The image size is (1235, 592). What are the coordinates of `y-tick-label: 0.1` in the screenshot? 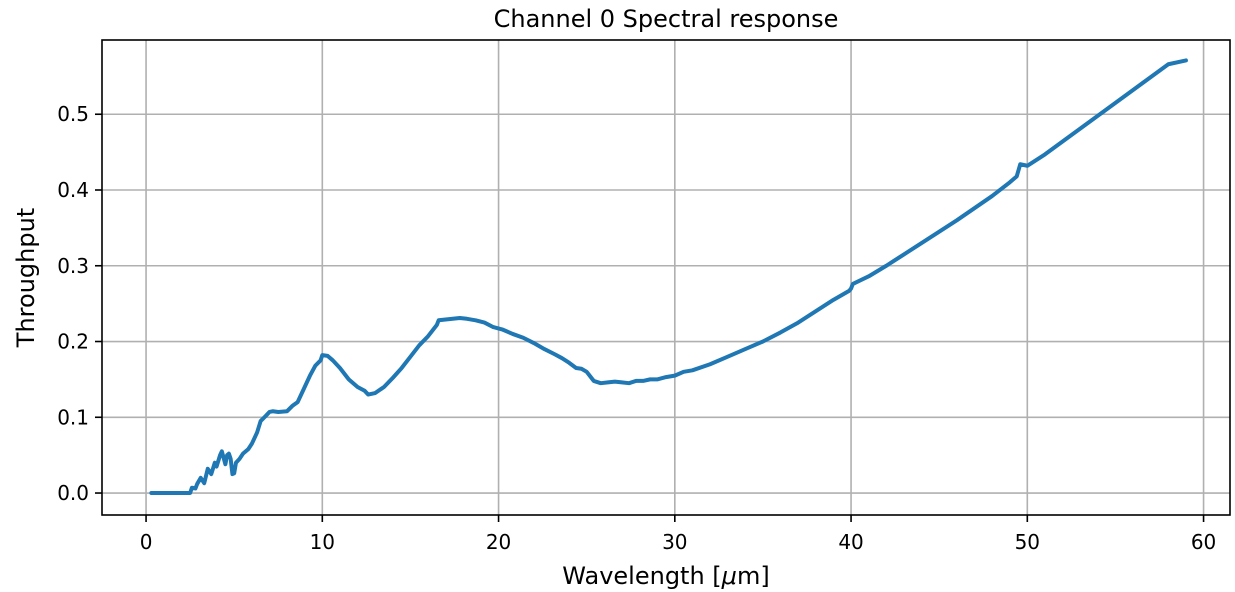 It's located at (73, 417).